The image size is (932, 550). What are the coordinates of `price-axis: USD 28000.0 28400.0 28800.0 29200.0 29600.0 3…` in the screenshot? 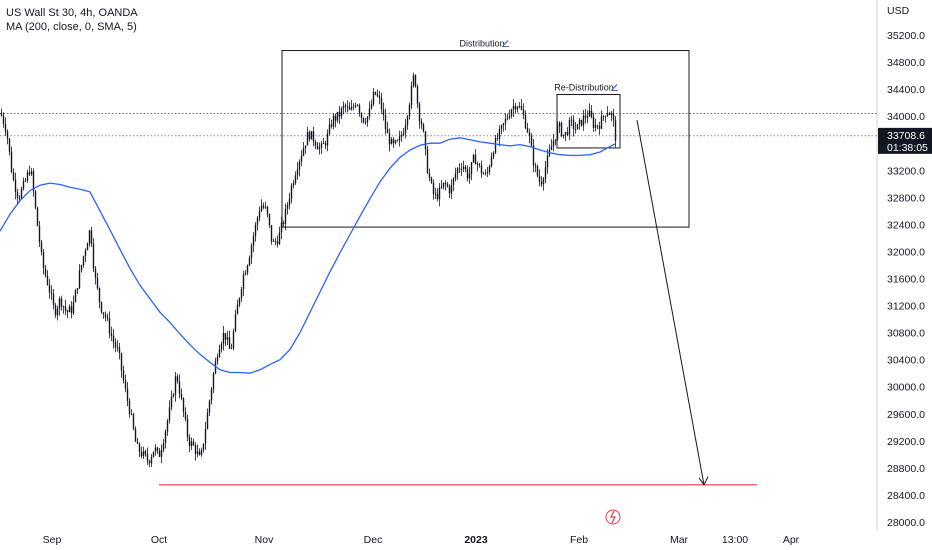 It's located at (900, 265).